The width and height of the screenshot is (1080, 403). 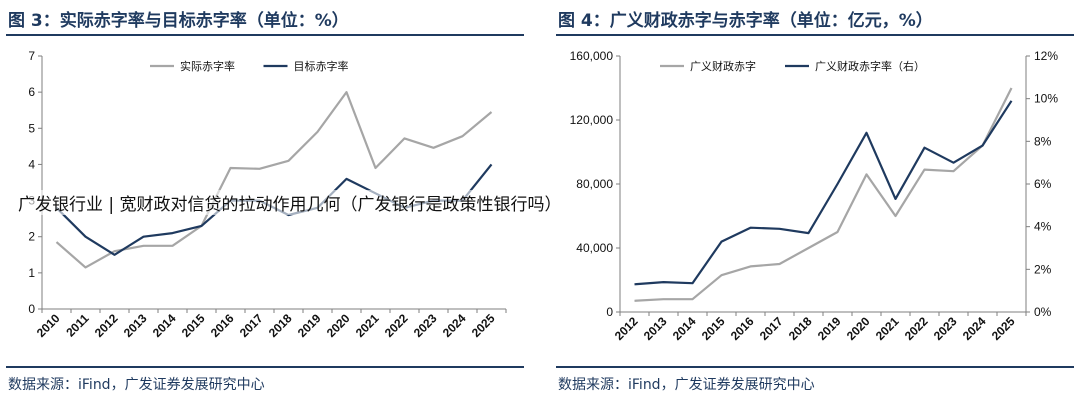 What do you see at coordinates (31, 128) in the screenshot?
I see `y-tick-label: 5` at bounding box center [31, 128].